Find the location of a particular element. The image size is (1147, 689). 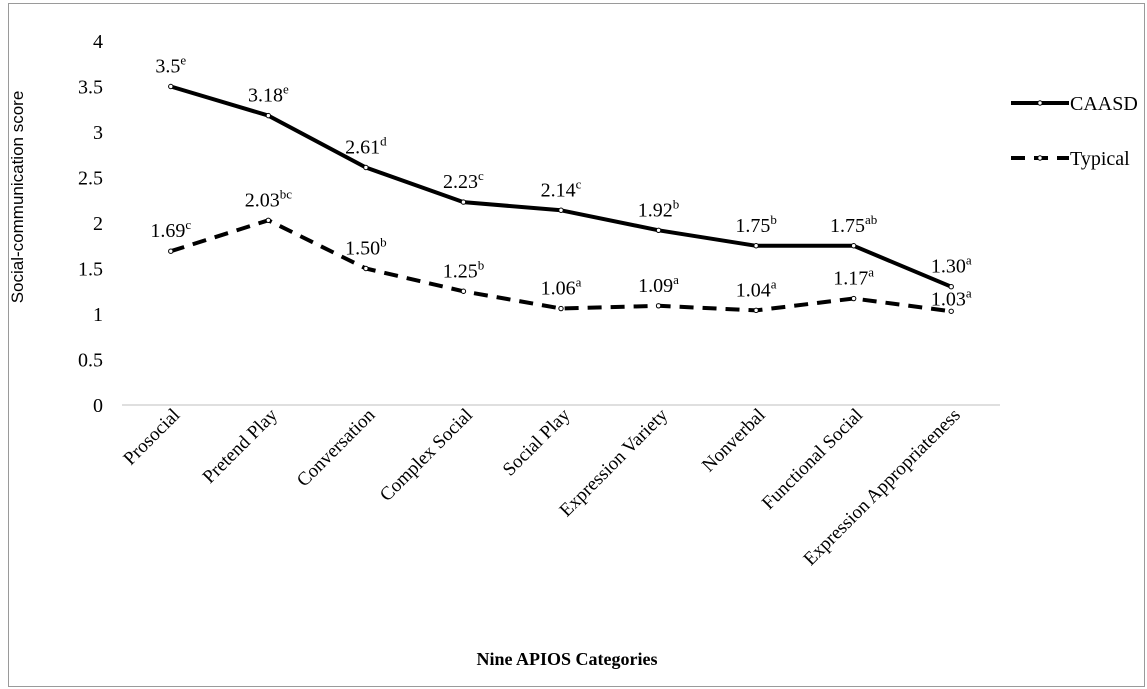

y-axis-title: Social-communication score is located at coordinates (17, 197).